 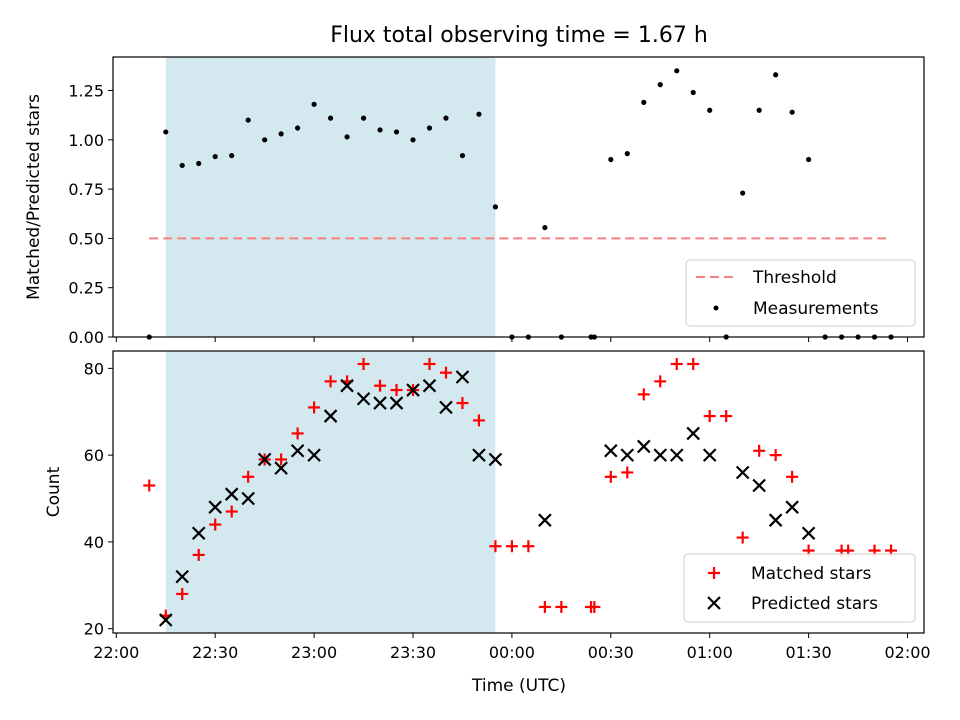 I want to click on top-y-tick-label: 1.25, so click(x=86, y=91).